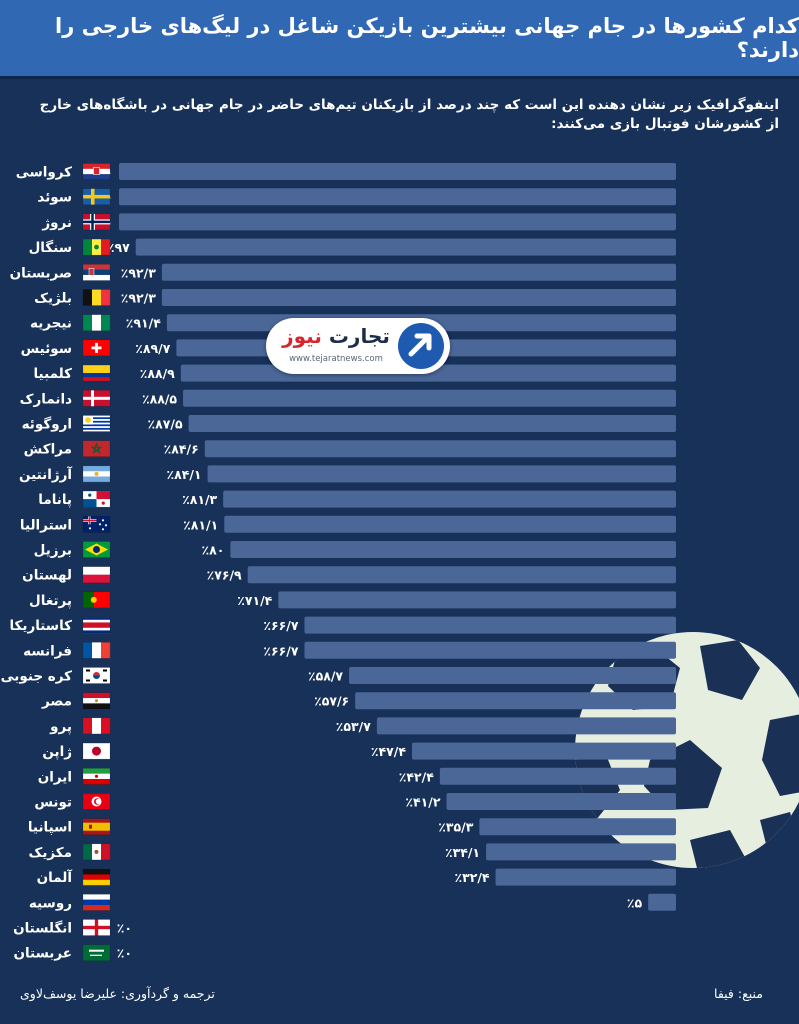 The image size is (799, 1024). Describe the element at coordinates (50, 247) in the screenshot. I see `country-label: سنگال` at that location.